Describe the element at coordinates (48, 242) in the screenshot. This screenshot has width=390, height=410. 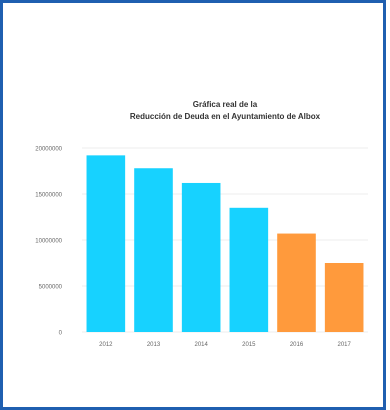
I see `y-tick-label: 10000000` at that location.